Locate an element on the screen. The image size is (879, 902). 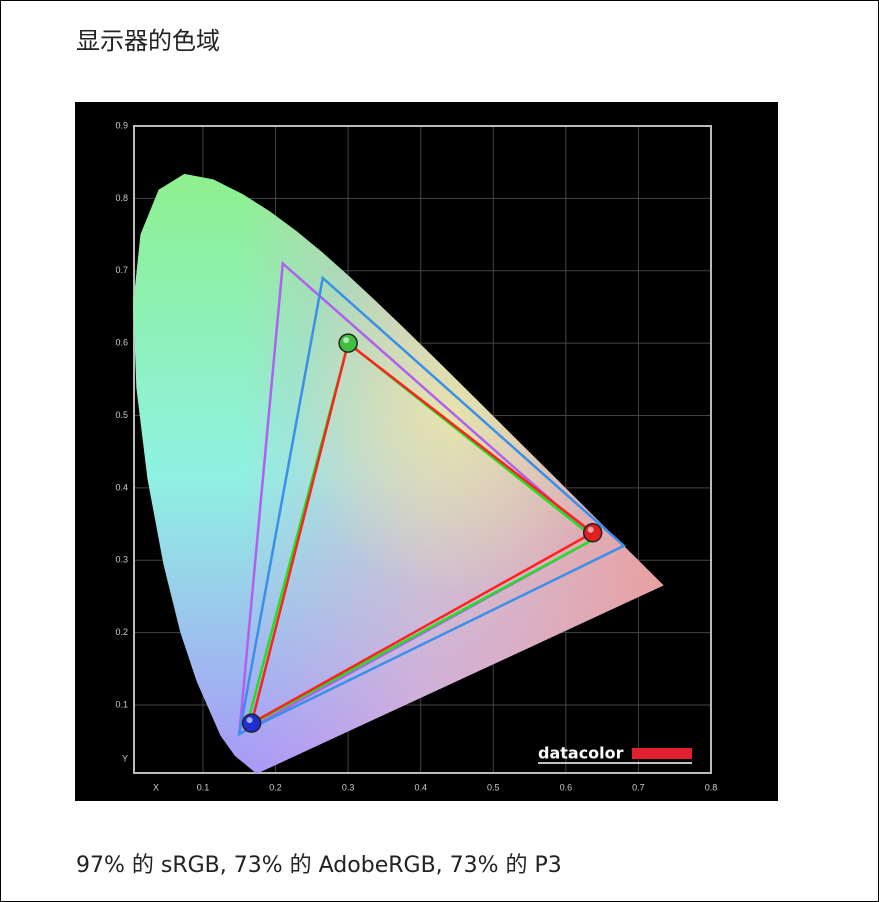
y-tick-label: 0.5 is located at coordinates (121, 415).